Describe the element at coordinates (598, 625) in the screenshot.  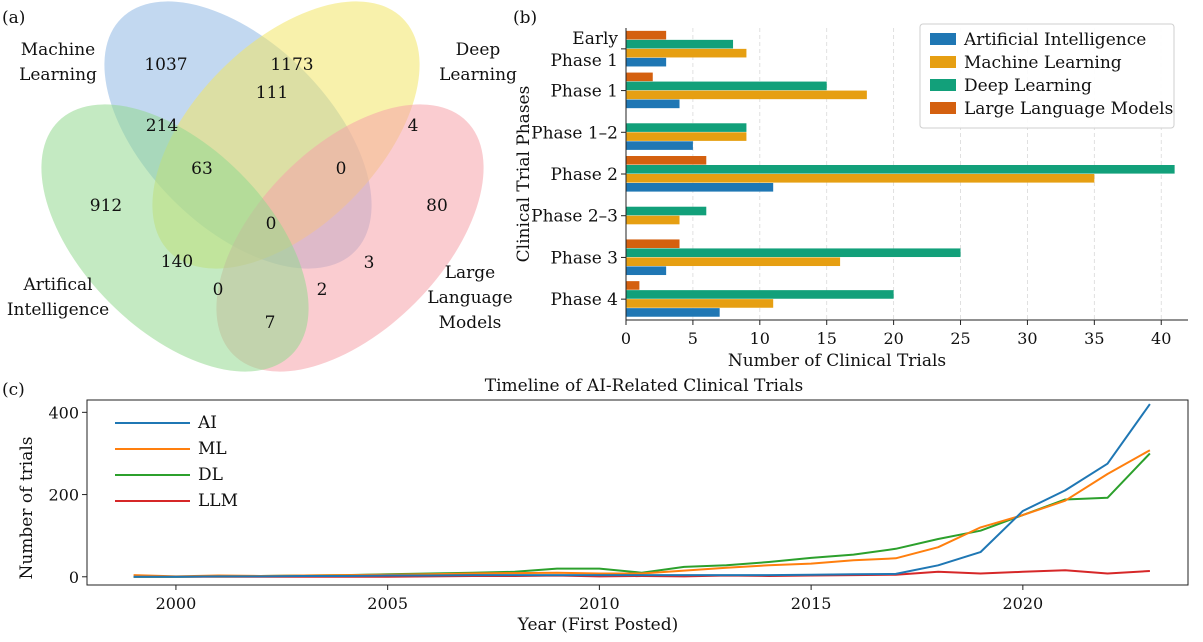
I see `line-x-axis-label: Year (First Posted)` at that location.